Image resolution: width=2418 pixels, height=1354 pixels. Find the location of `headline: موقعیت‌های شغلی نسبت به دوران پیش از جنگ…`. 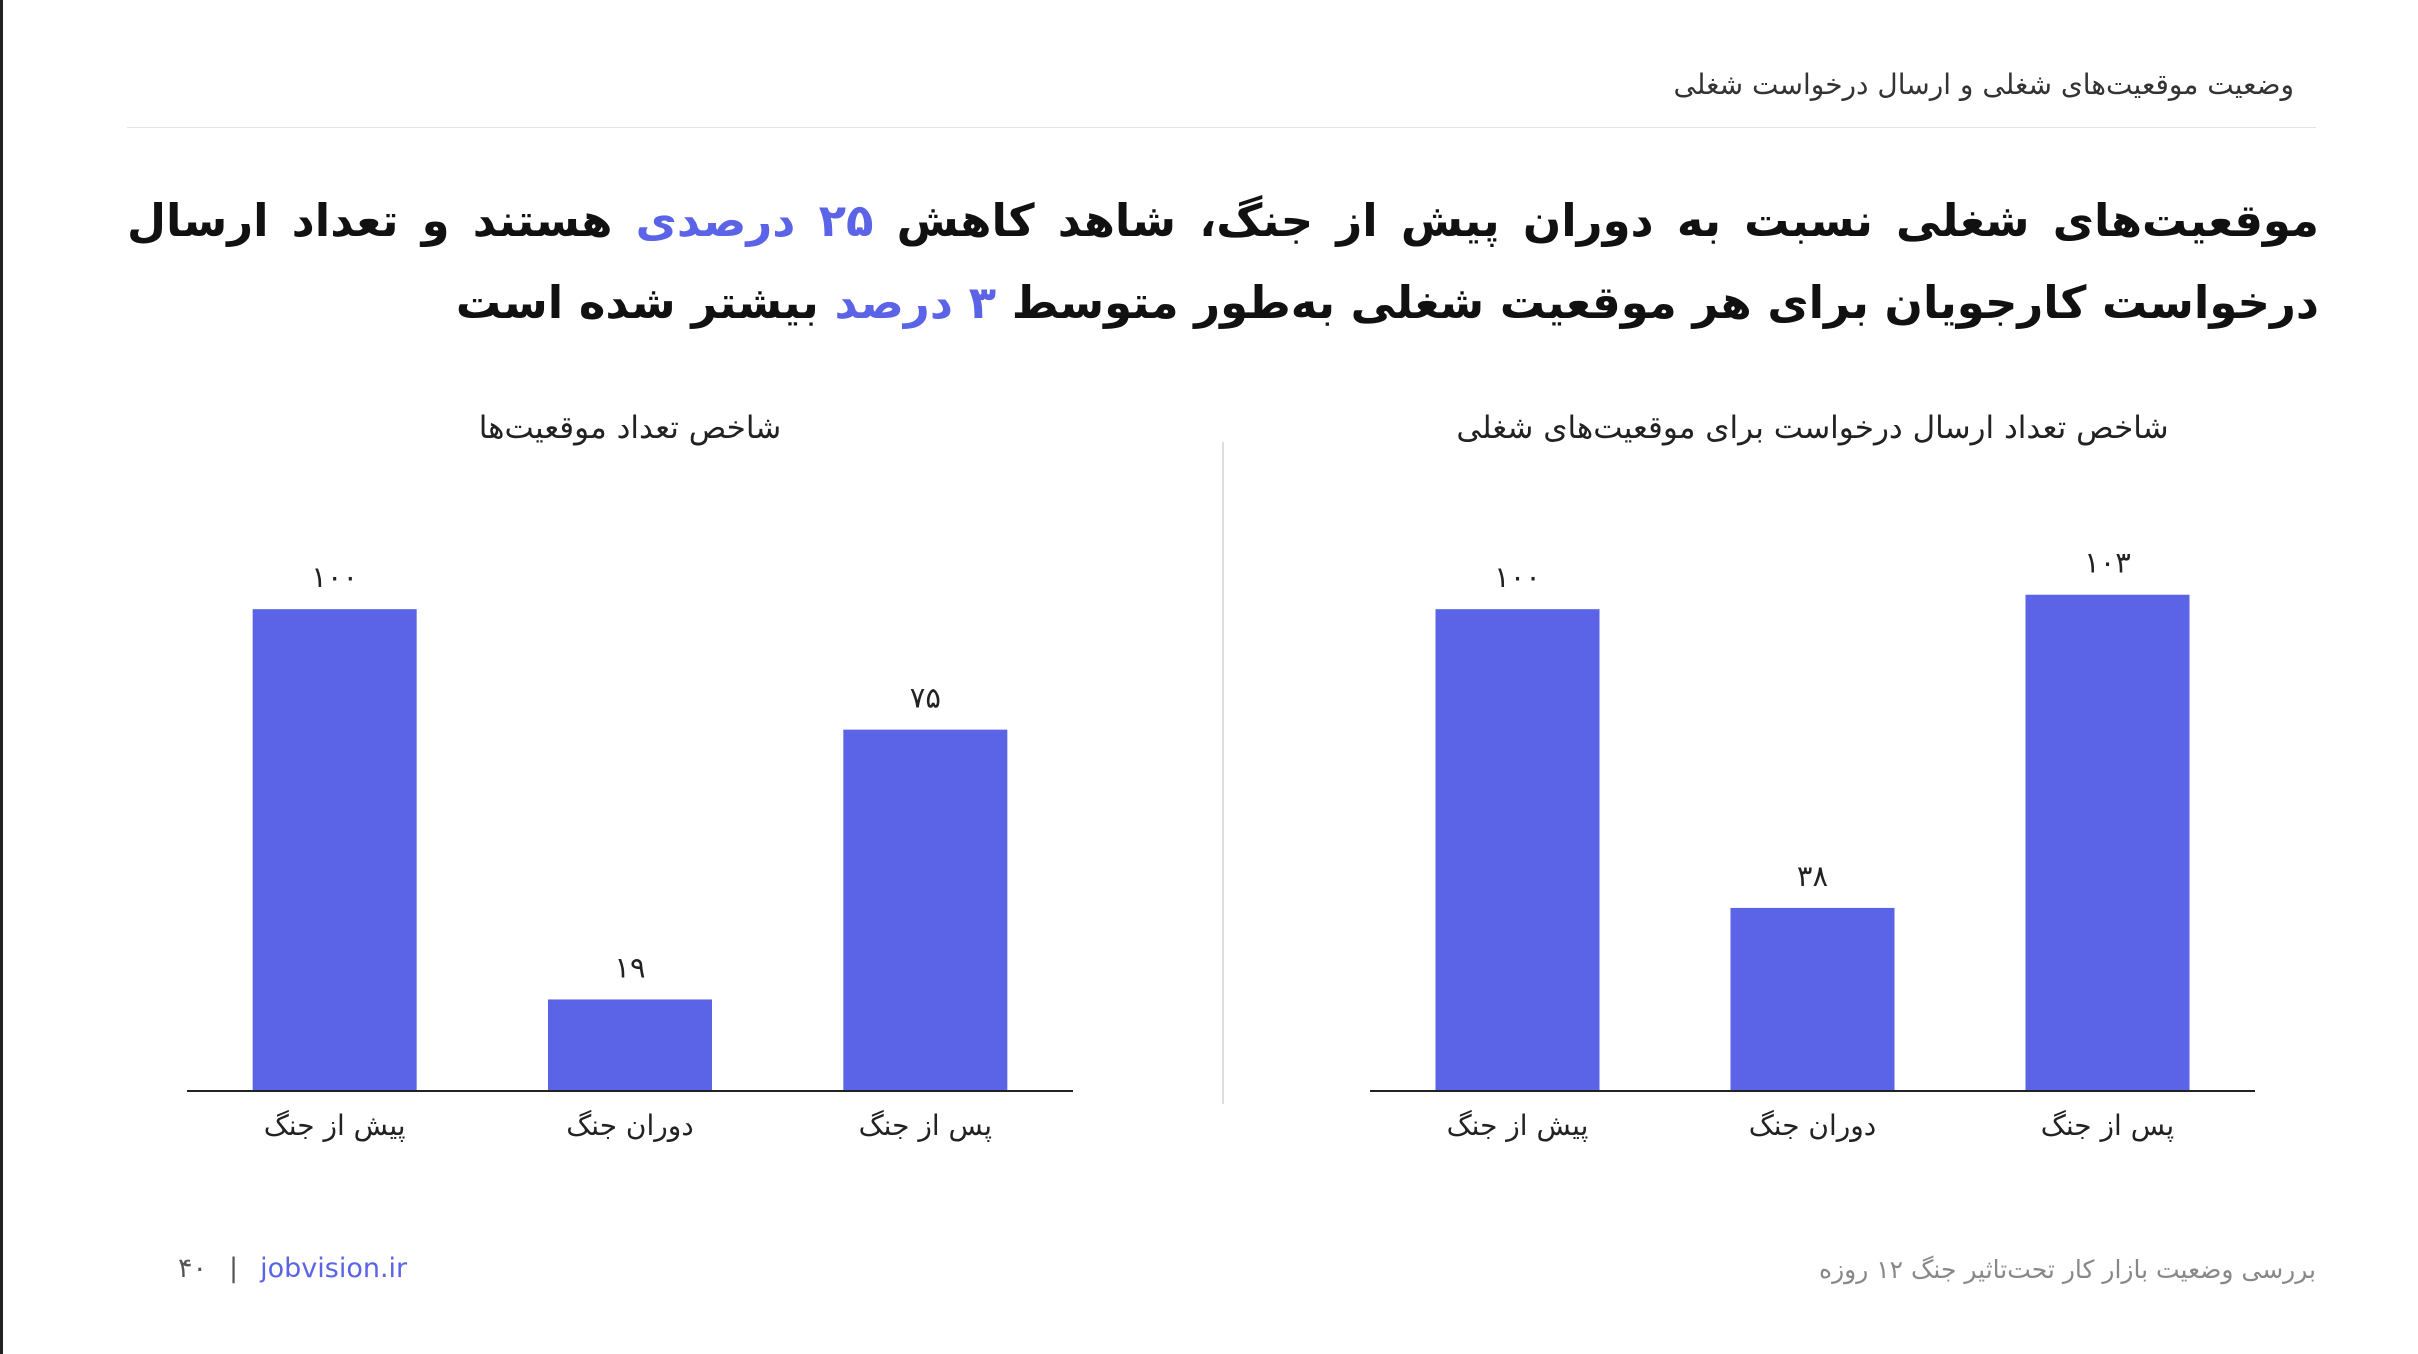

headline: موقعیت‌های شغلی نسبت به دوران پیش از جنگ… is located at coordinates (1223, 262).